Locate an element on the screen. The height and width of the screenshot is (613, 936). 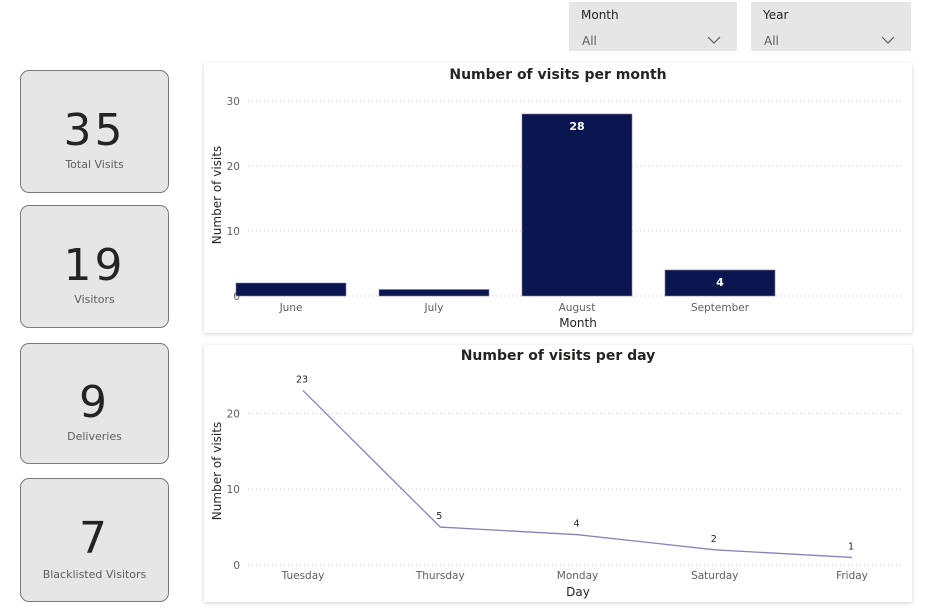
x-tick-label: Thursday is located at coordinates (440, 576).